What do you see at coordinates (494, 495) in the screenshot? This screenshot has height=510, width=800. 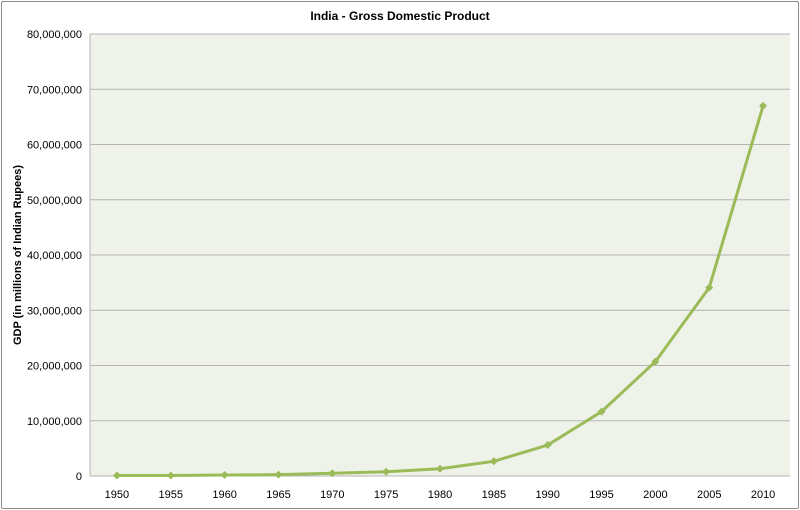 I see `x-tick-label: 1985` at bounding box center [494, 495].